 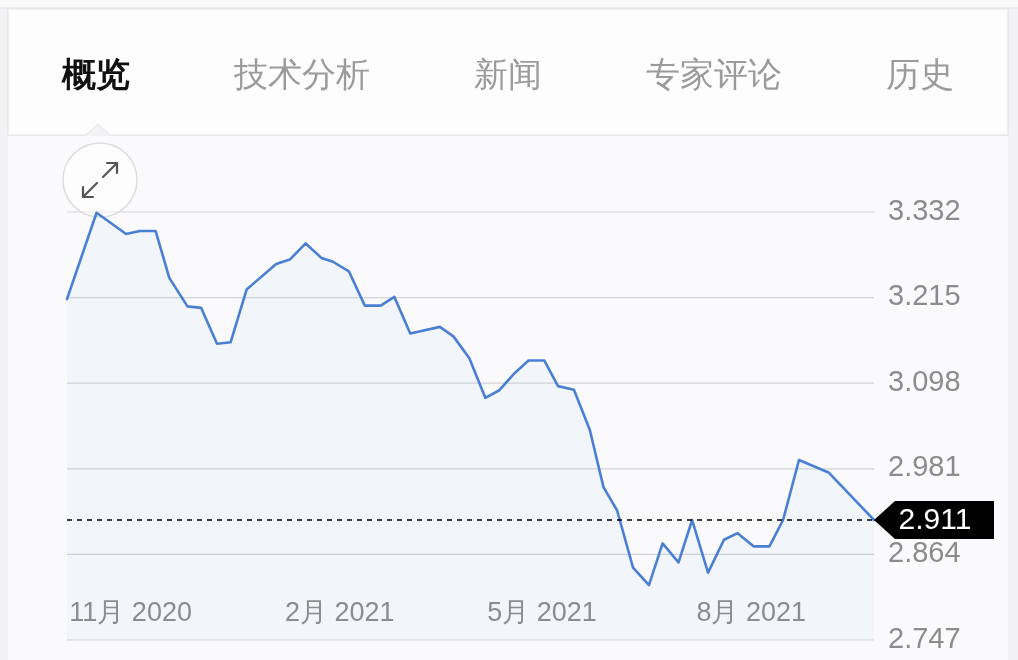 I want to click on x-tick-label: 11月 2020, so click(x=130, y=612).